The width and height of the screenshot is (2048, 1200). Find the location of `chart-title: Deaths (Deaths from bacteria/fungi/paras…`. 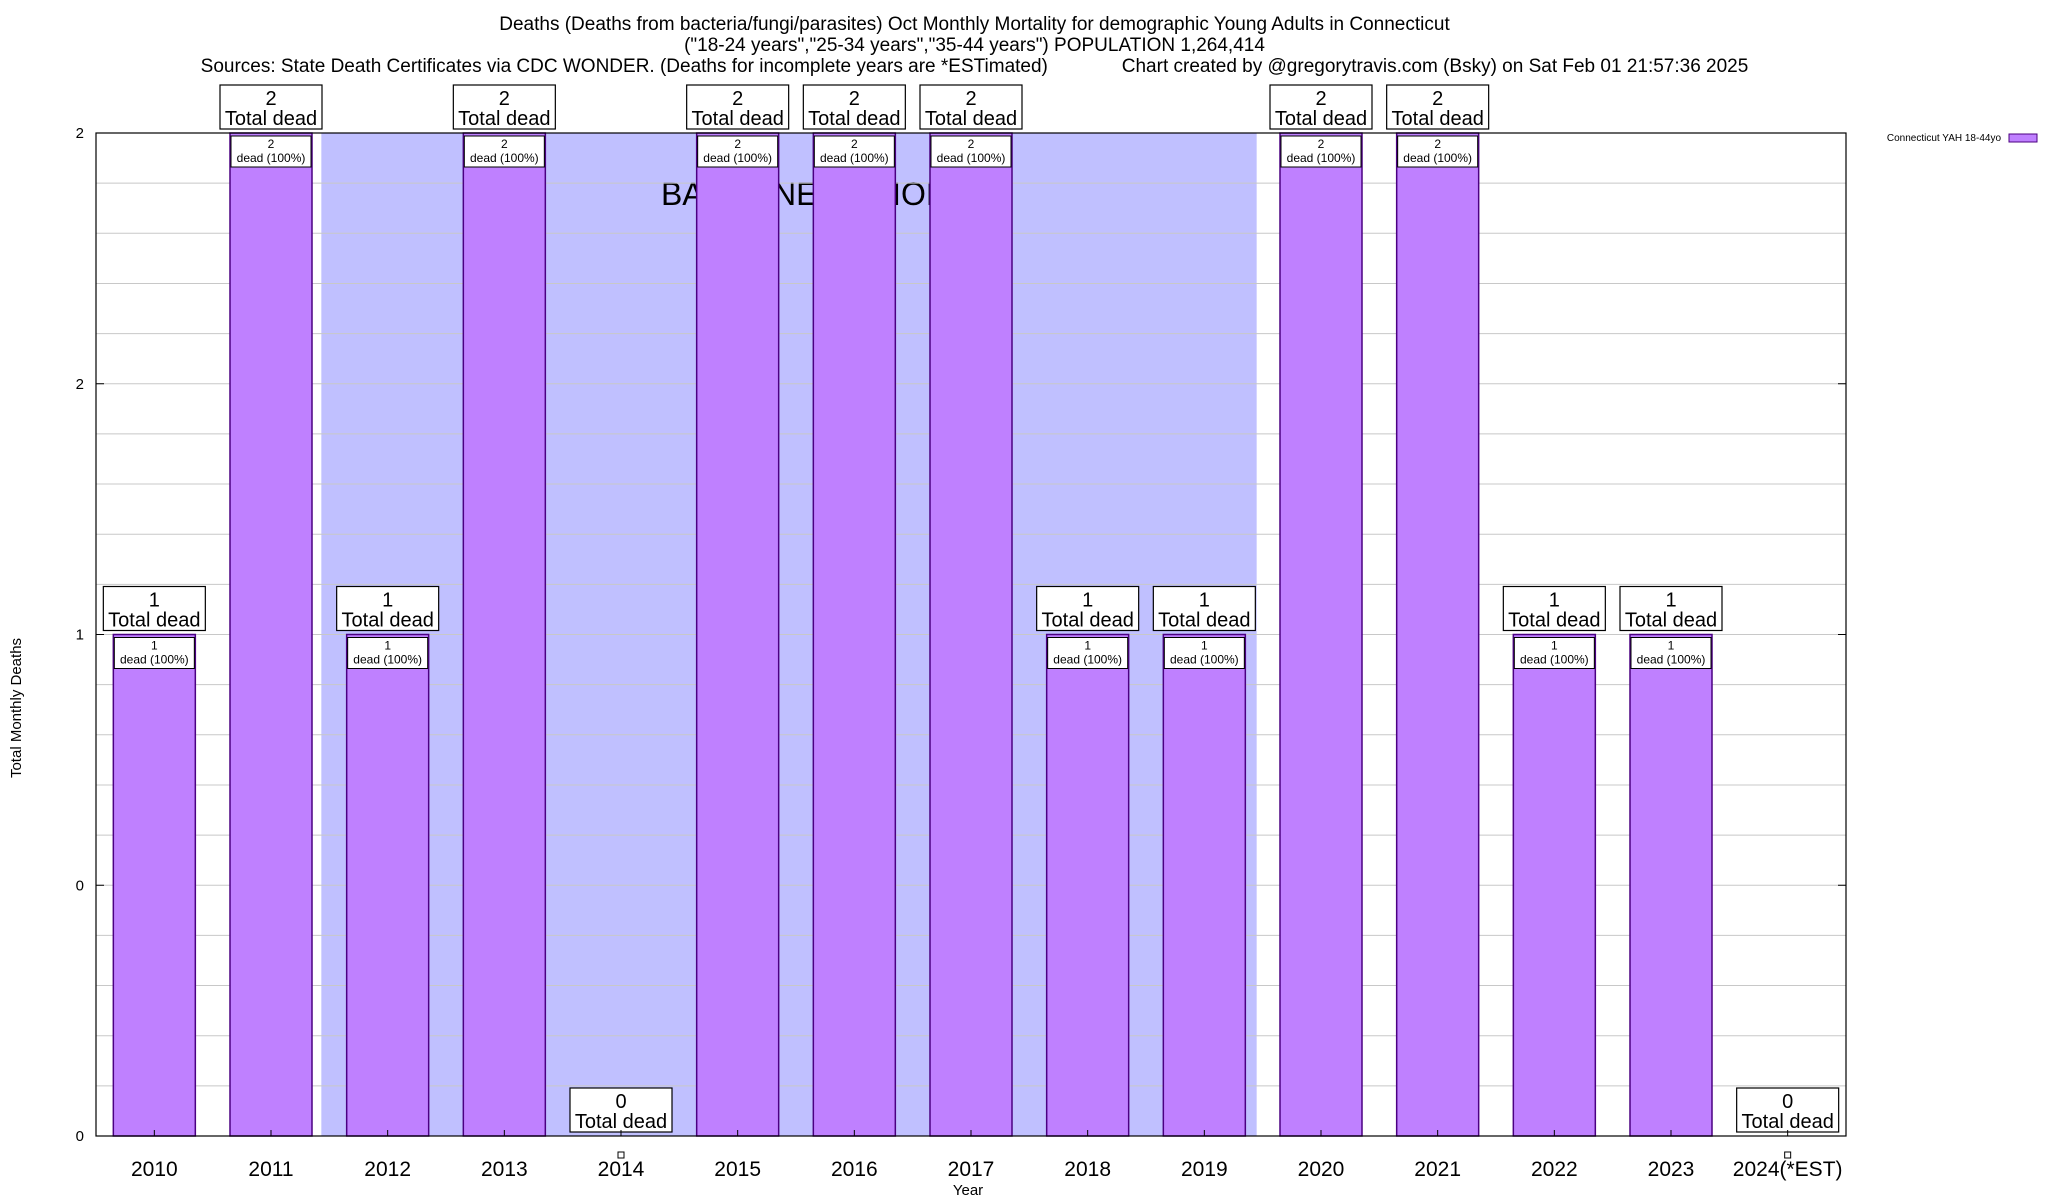

chart-title: Deaths (Deaths from bacteria/fungi/paras… is located at coordinates (974, 45).